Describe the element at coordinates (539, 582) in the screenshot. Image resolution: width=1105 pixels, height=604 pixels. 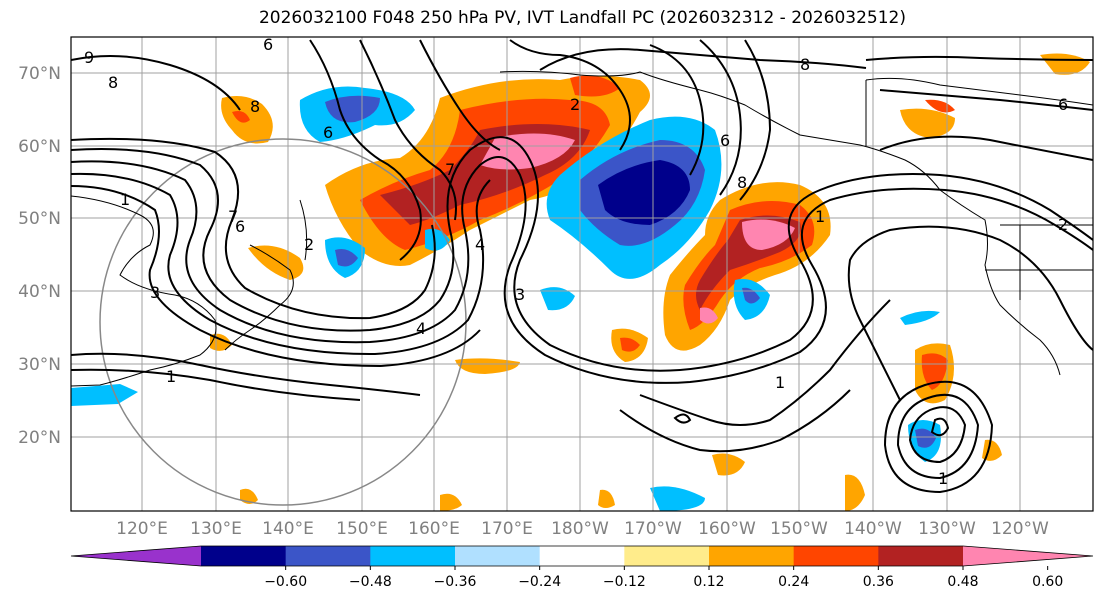
I see `colorbar-tick-label: −0.24` at that location.